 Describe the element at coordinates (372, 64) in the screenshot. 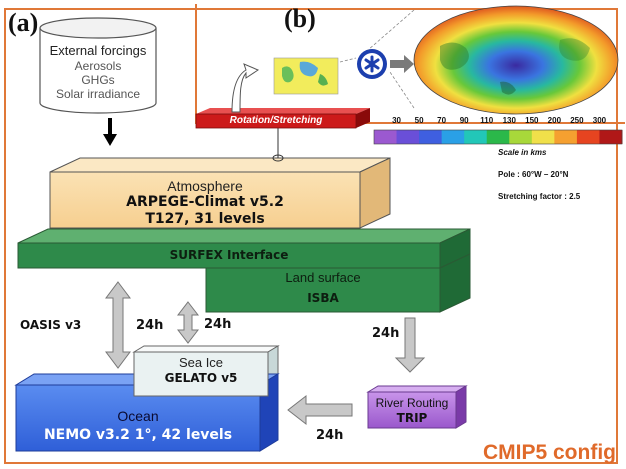

I see `gear-icon` at that location.